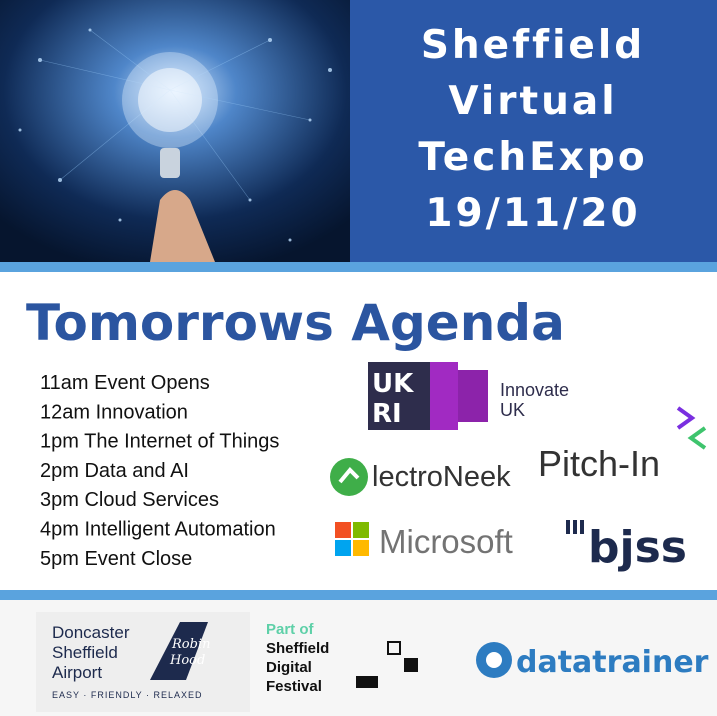  I want to click on airport-tail, so click(179, 651).